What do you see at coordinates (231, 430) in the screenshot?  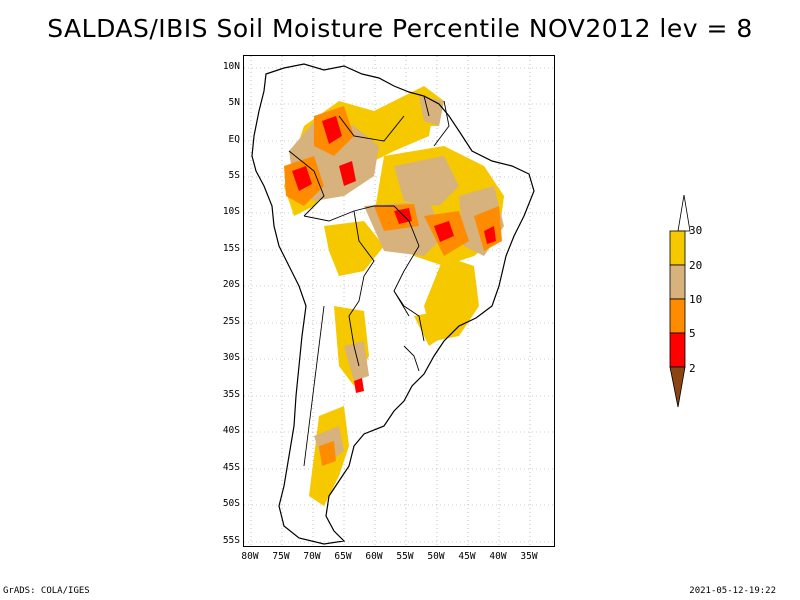 I see `lat-label-40s: 40S` at bounding box center [231, 430].